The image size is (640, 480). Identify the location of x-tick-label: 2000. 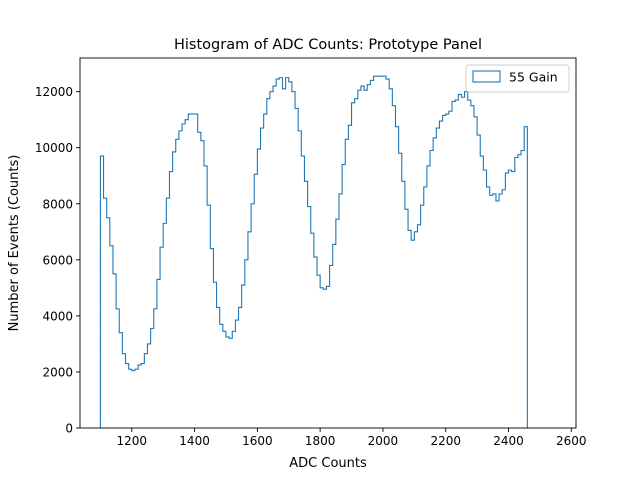
(383, 441).